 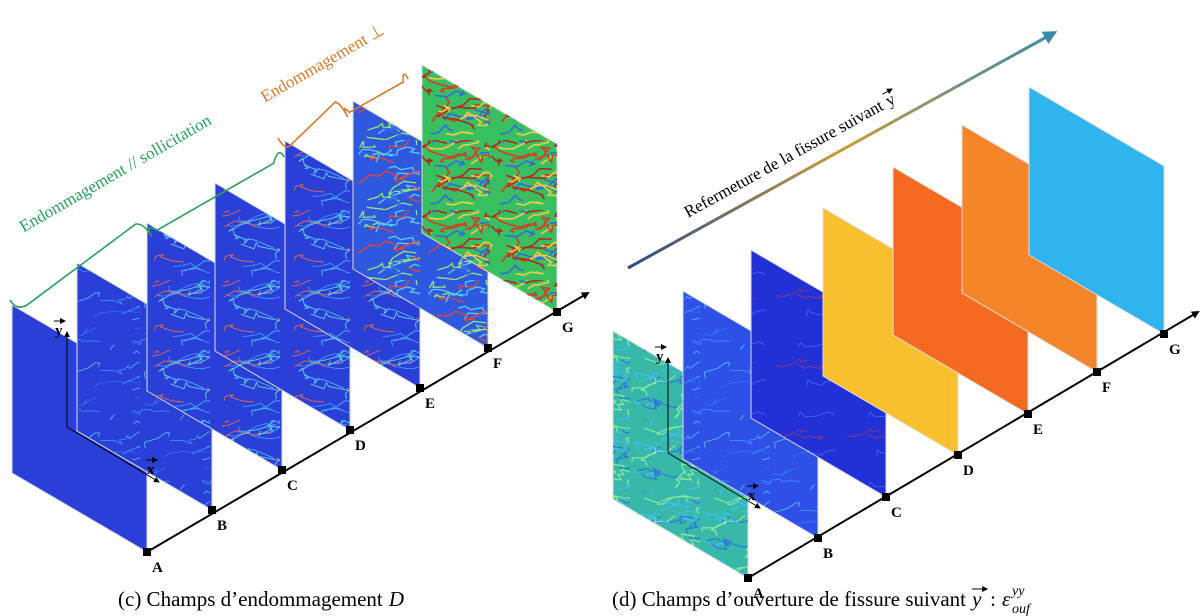 What do you see at coordinates (890, 99) in the screenshot?
I see `arrow-label-vector: y` at bounding box center [890, 99].